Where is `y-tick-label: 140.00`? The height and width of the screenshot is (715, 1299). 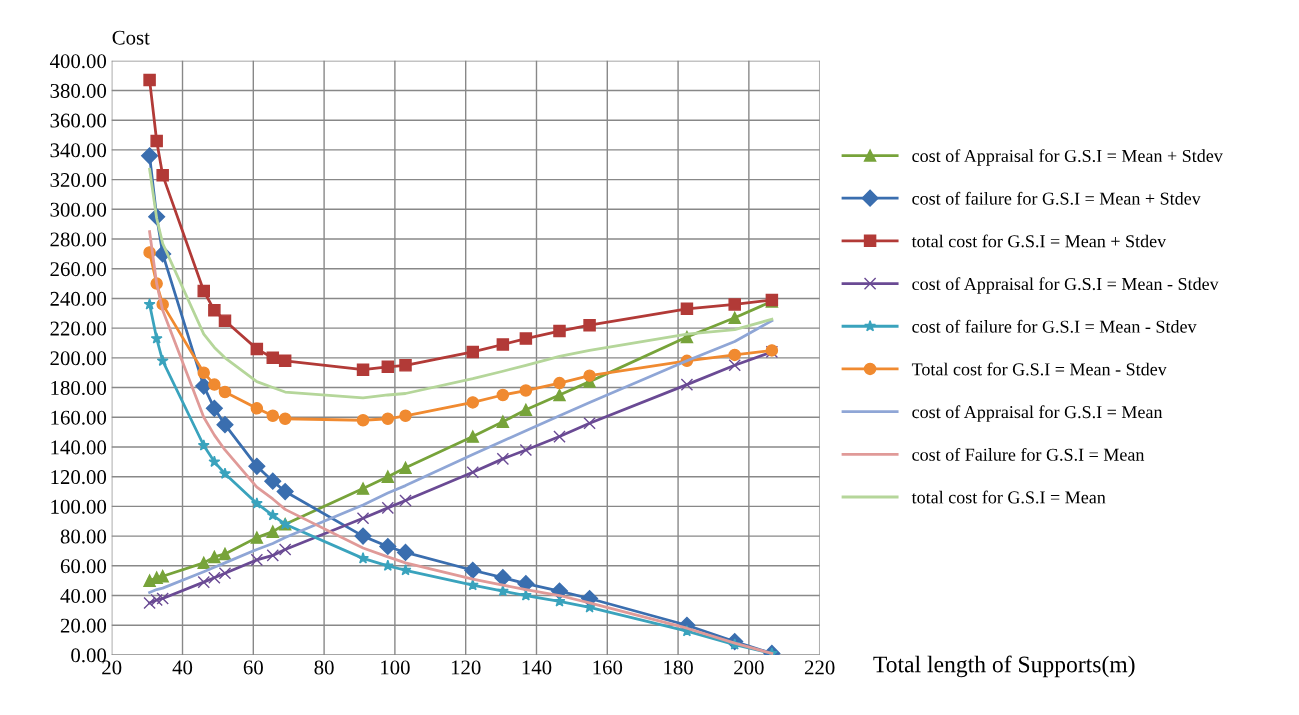 y-tick-label: 140.00 is located at coordinates (79, 447).